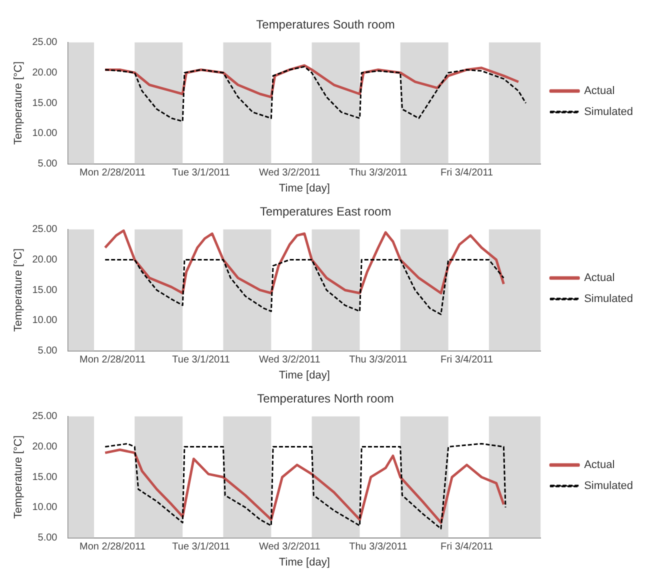  What do you see at coordinates (325, 25) in the screenshot?
I see `chart-title: Temperatures South room` at bounding box center [325, 25].